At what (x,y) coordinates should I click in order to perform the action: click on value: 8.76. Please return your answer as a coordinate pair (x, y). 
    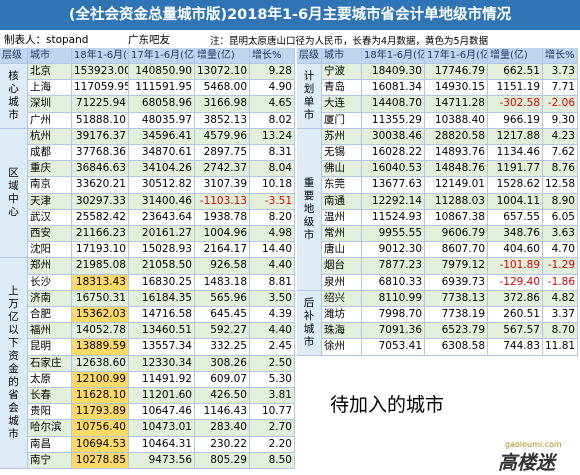
    Looking at the image, I should click on (560, 169).